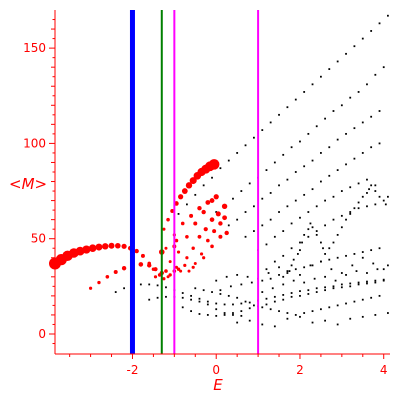 This screenshot has width=400, height=400. What do you see at coordinates (218, 385) in the screenshot?
I see `x-axis-title: E` at bounding box center [218, 385].